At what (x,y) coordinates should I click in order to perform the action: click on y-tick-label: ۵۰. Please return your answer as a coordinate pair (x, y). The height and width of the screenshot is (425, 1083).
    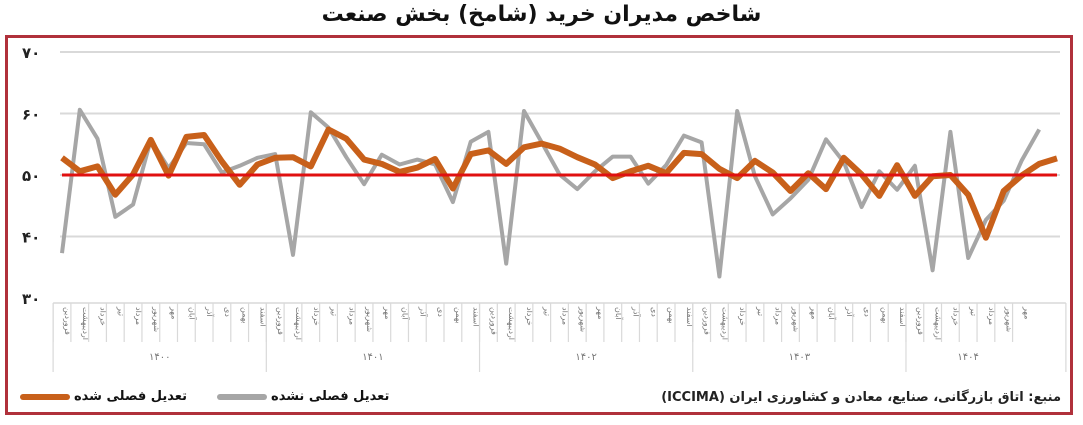
    Looking at the image, I should click on (31, 176).